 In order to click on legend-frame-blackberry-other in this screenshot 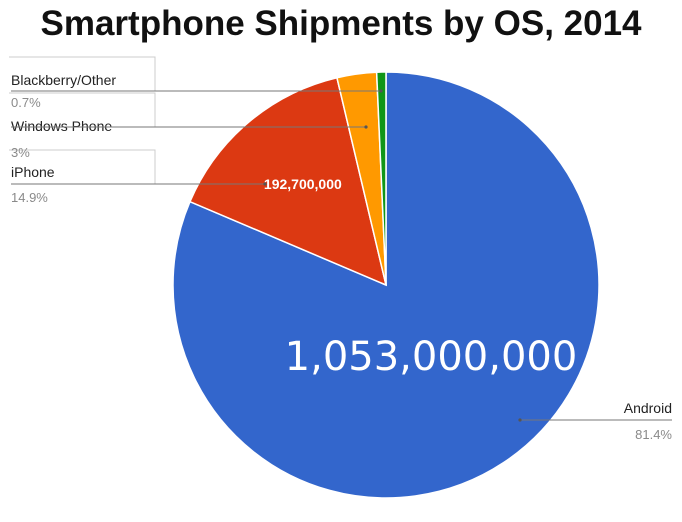, I will do `click(82, 73)`.